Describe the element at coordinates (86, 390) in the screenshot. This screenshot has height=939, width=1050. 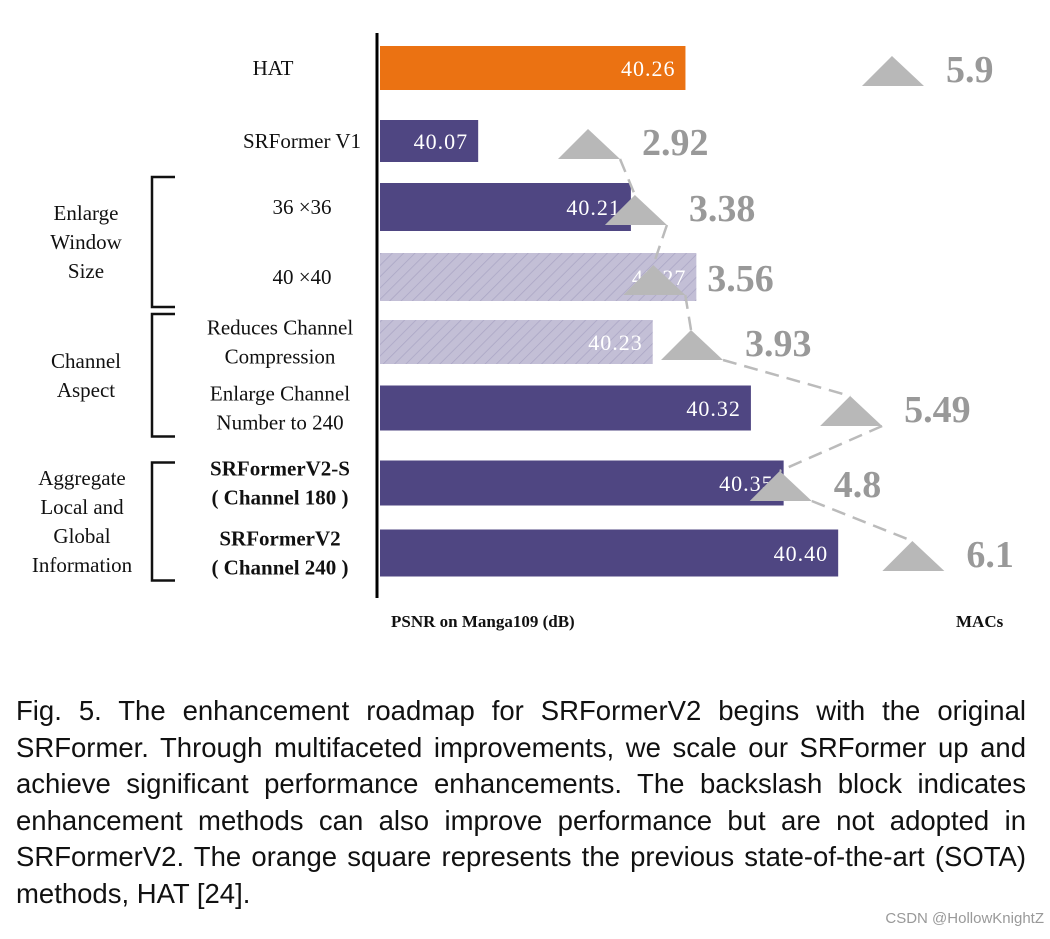
I see `group-label: Aspect` at that location.